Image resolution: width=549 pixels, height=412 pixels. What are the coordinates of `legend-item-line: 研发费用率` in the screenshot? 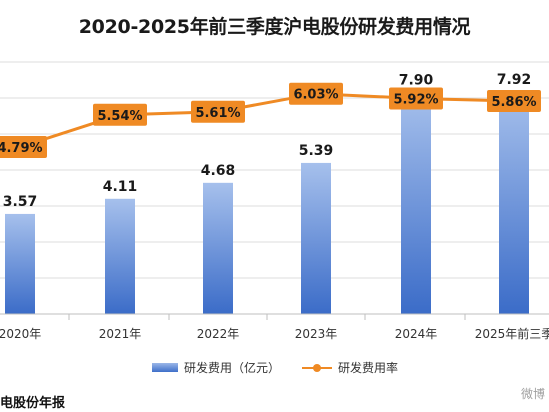 It's located at (350, 367).